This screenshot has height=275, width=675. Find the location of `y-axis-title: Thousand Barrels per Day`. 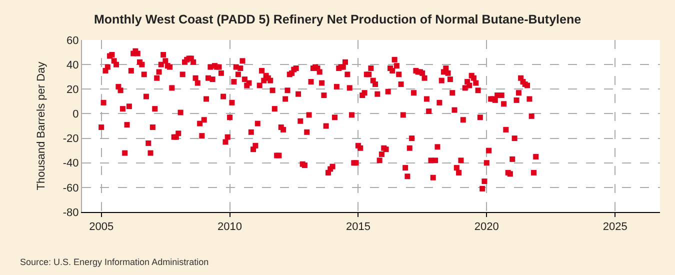

y-axis-title: Thousand Barrels per Day is located at coordinates (42, 125).